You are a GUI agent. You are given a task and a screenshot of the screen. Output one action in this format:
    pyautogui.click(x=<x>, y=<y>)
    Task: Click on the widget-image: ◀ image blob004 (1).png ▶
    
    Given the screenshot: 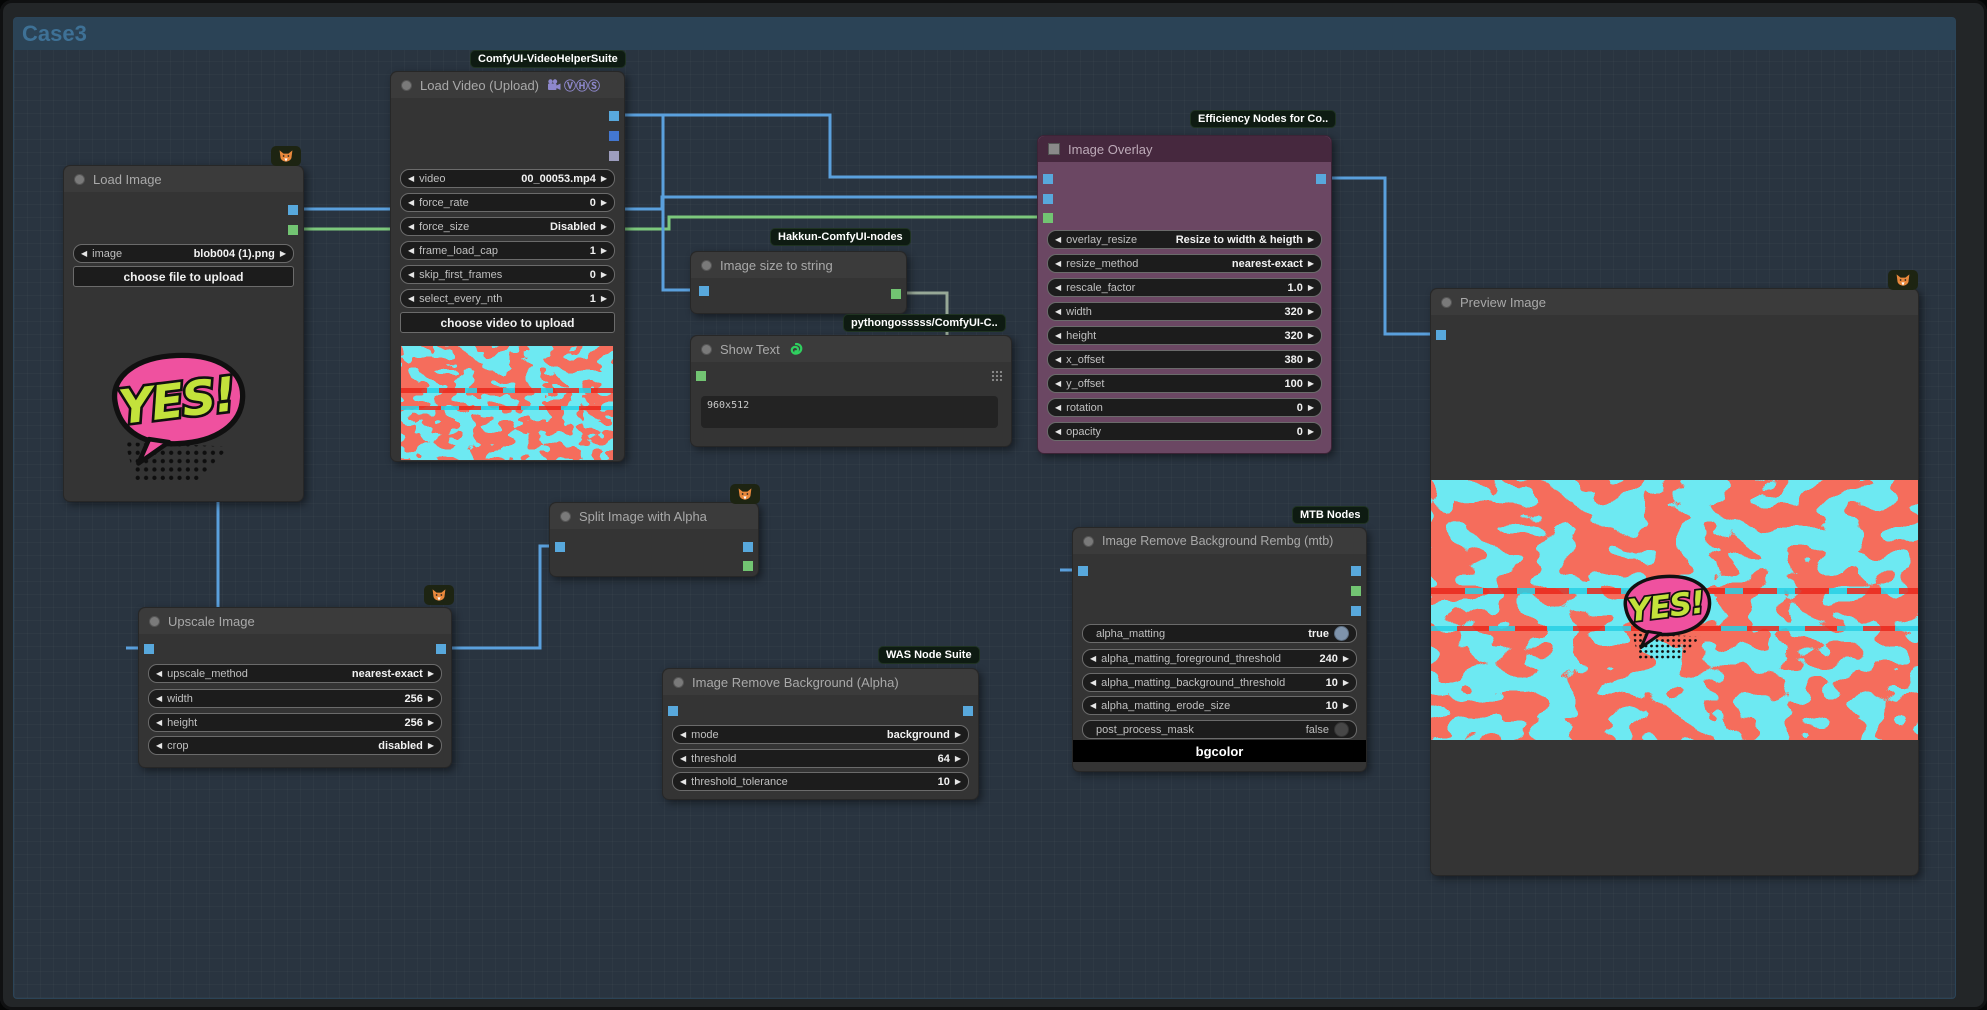 What is the action you would take?
    pyautogui.click(x=183, y=253)
    